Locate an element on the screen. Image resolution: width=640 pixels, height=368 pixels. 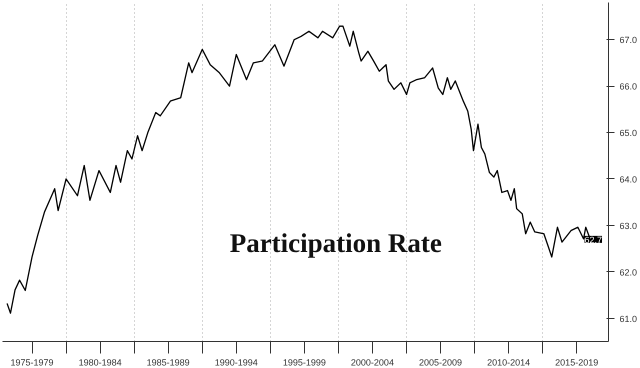
y-tick-label: 61.0 is located at coordinates (629, 319).